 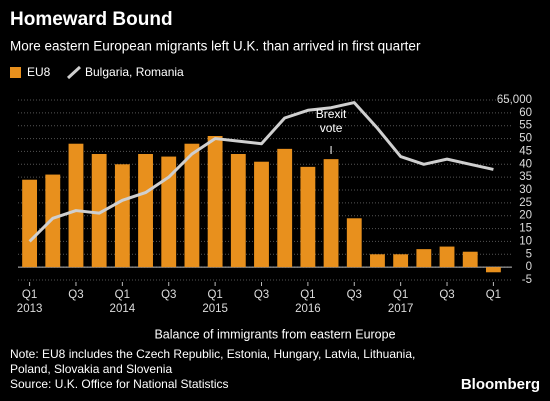 I want to click on y-tick-label: 35, so click(x=525, y=177).